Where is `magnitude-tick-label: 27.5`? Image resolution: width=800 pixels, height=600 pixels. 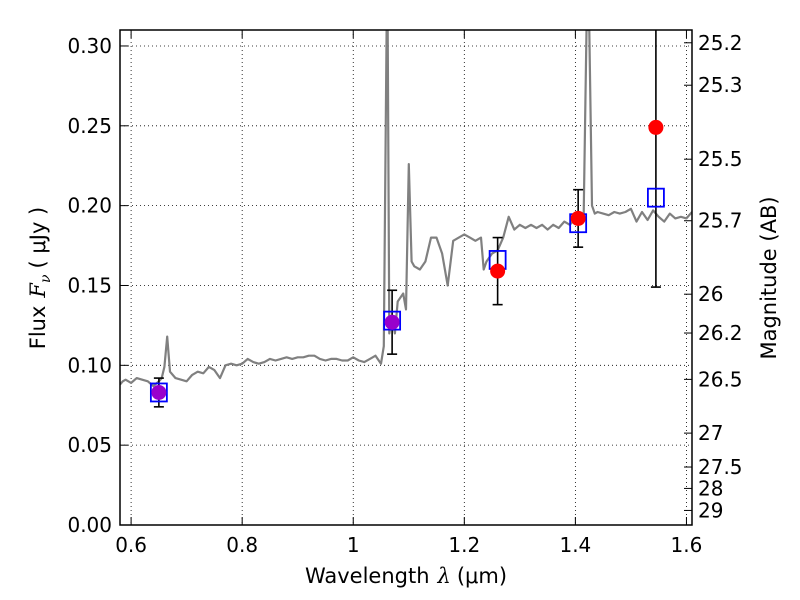
magnitude-tick-label: 27.5 is located at coordinates (720, 467).